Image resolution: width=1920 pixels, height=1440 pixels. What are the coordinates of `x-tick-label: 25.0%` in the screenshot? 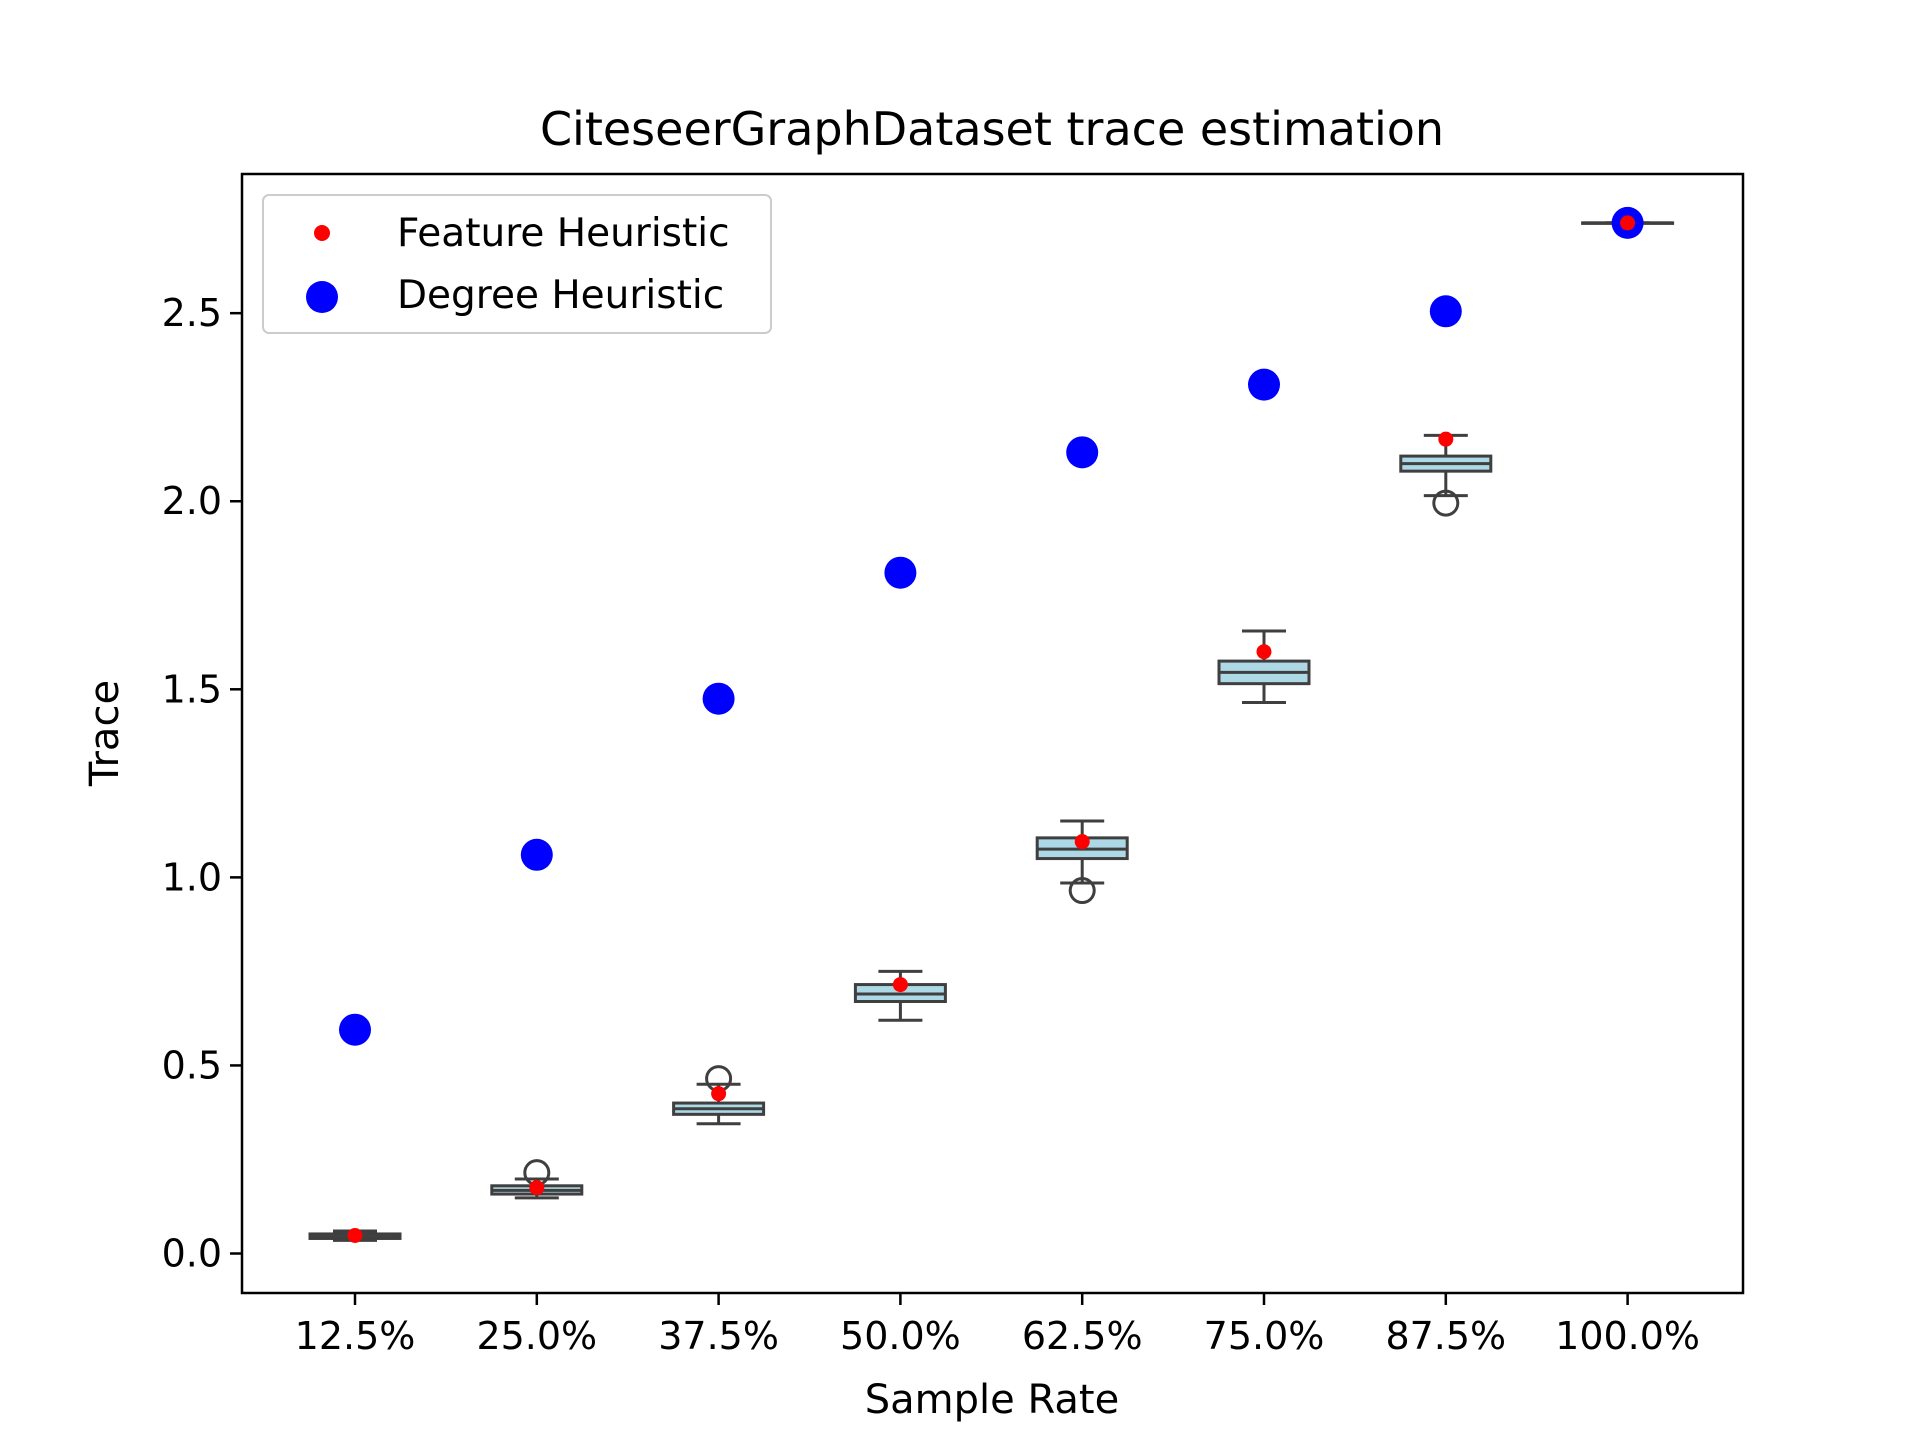 It's located at (536, 1336).